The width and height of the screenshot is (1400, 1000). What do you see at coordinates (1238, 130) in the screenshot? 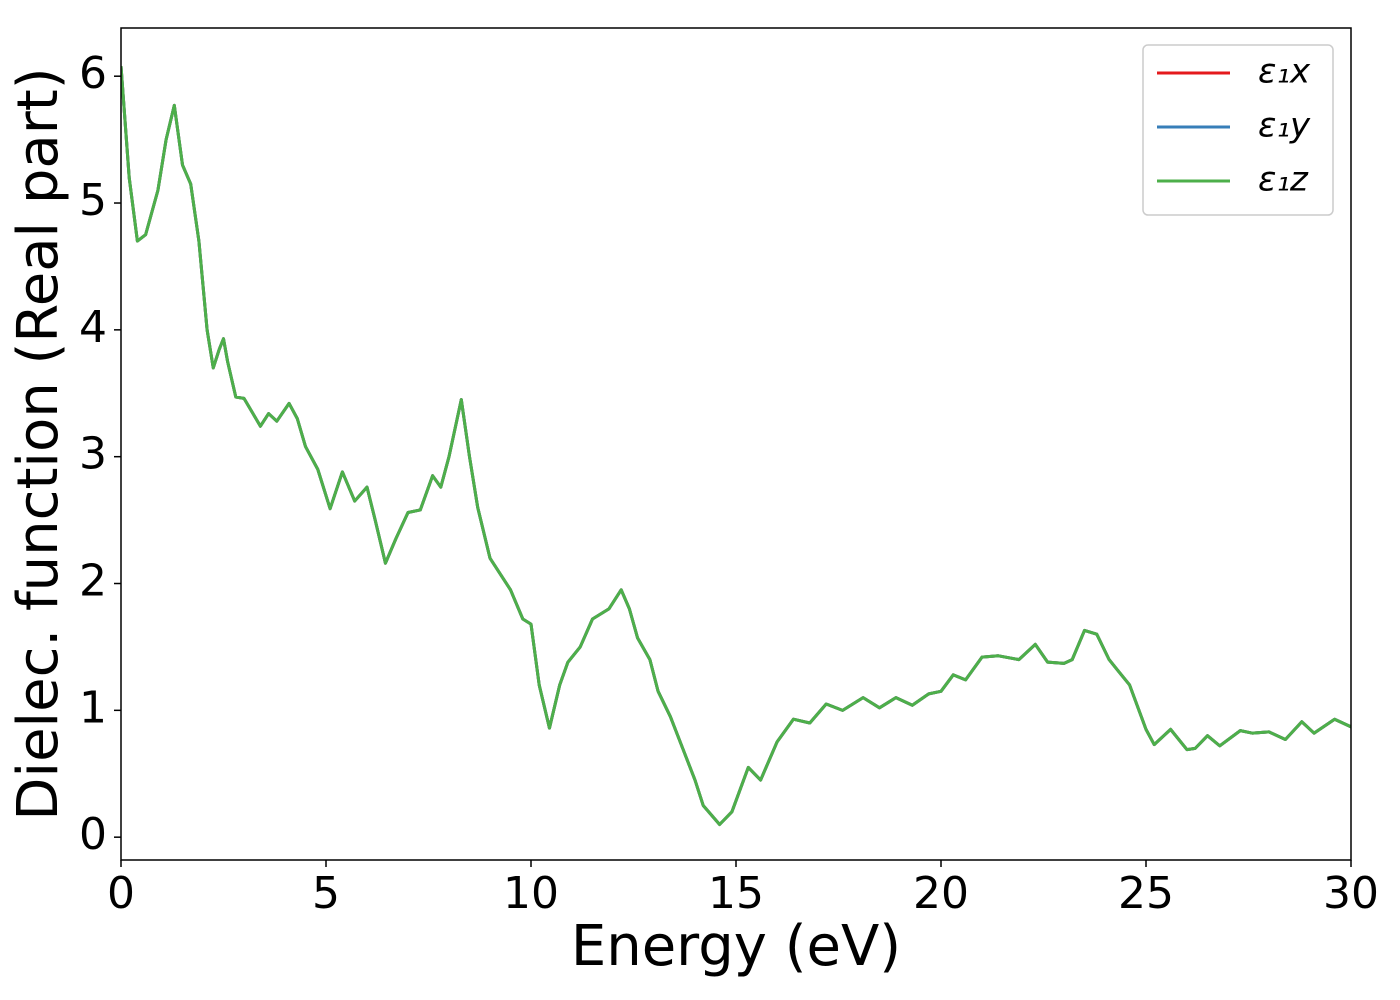
I see `legend-frame` at bounding box center [1238, 130].